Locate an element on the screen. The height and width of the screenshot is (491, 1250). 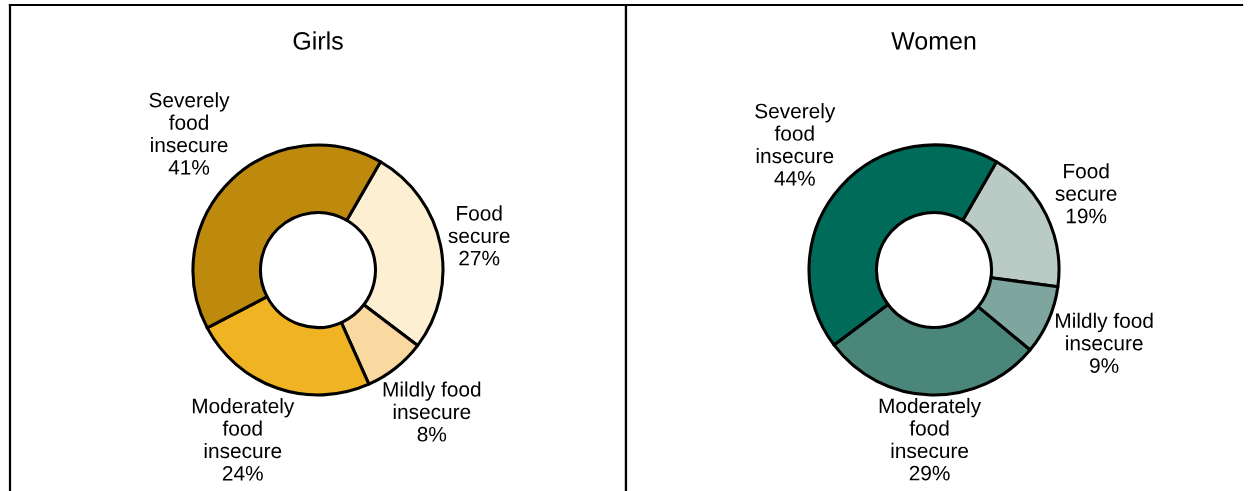
data-label: 8% is located at coordinates (432, 434).